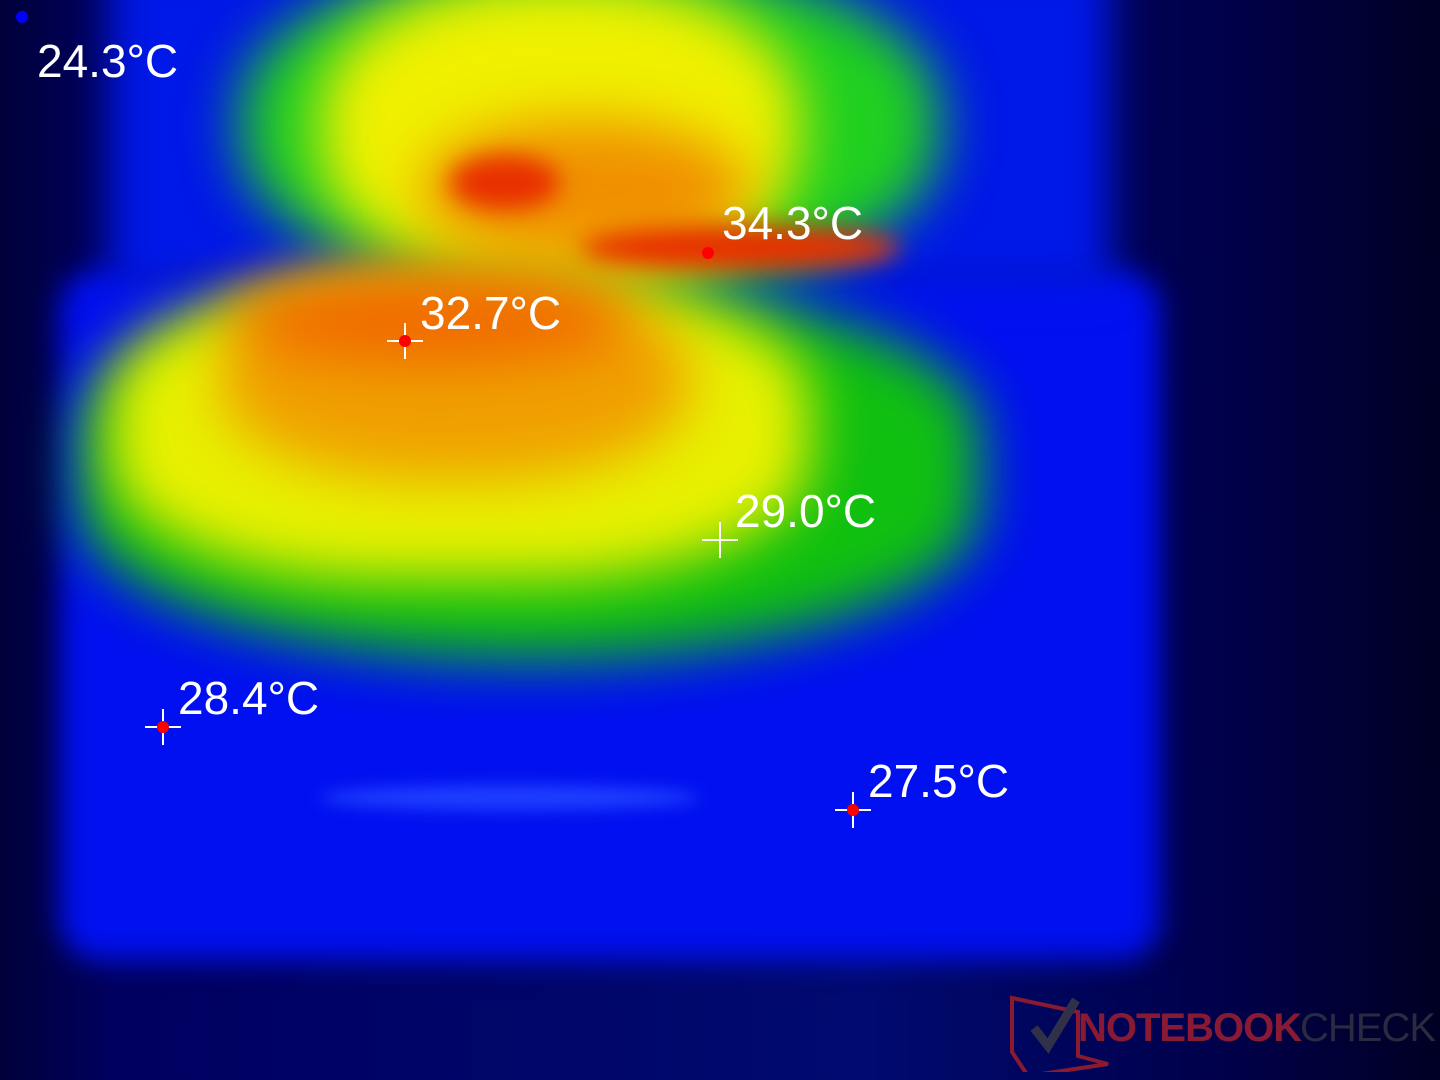 The height and width of the screenshot is (1080, 1440). What do you see at coordinates (1190, 1028) in the screenshot?
I see `watermark-text-notebook: NOTEBOOK` at bounding box center [1190, 1028].